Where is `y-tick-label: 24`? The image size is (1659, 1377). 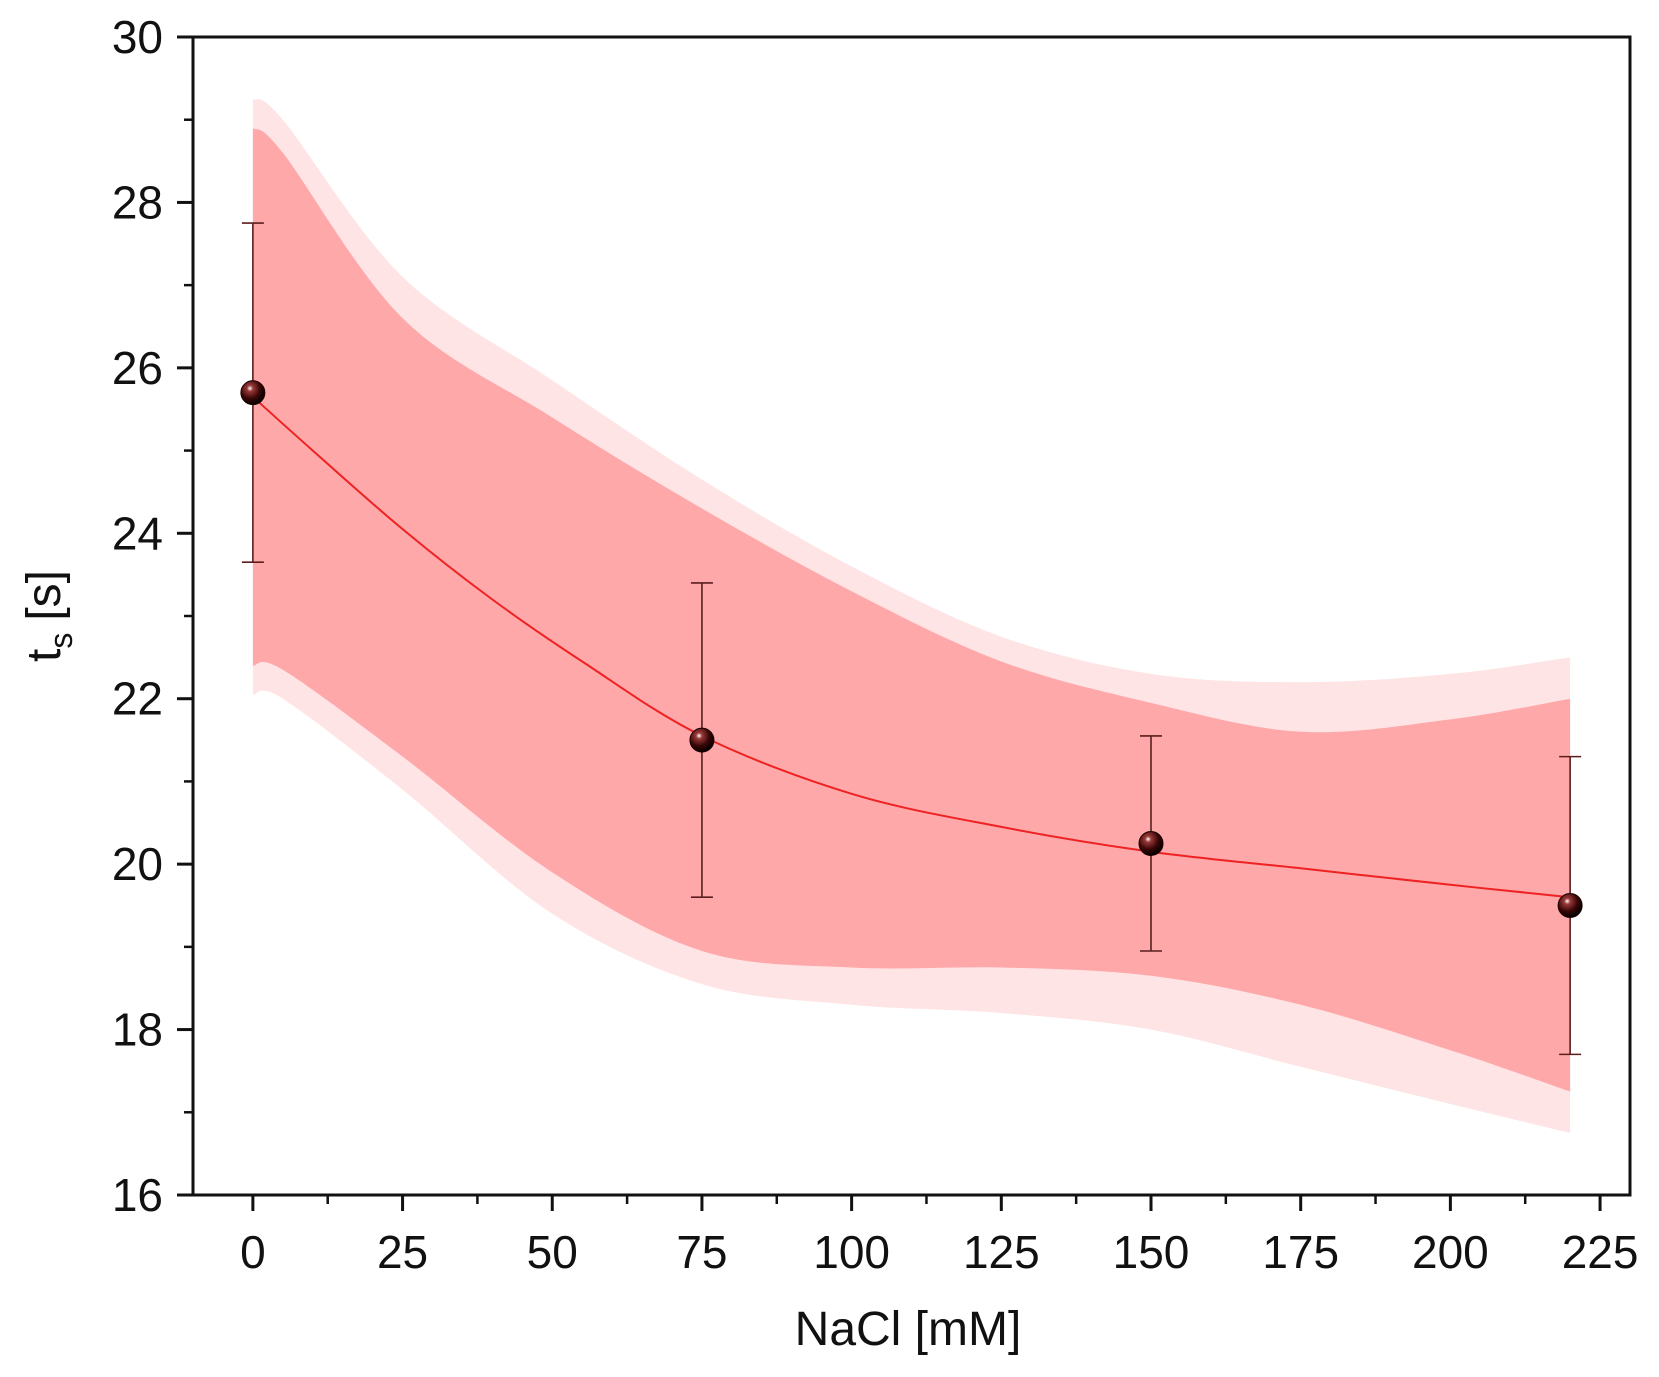
y-tick-label: 24 is located at coordinates (137, 533).